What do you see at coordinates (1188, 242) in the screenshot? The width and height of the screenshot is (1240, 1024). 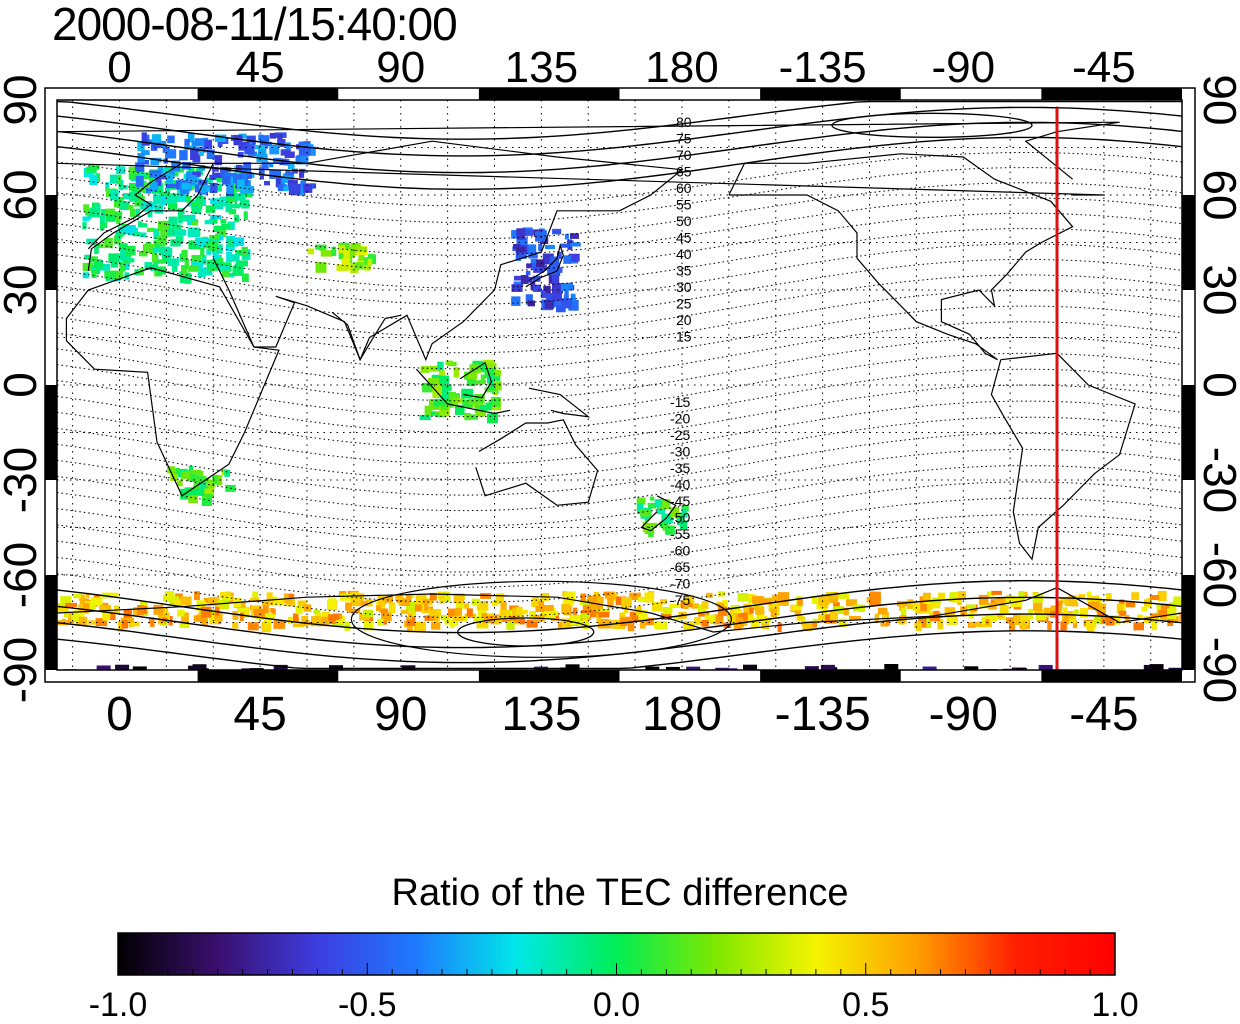 I see `frame-band-right` at bounding box center [1188, 242].